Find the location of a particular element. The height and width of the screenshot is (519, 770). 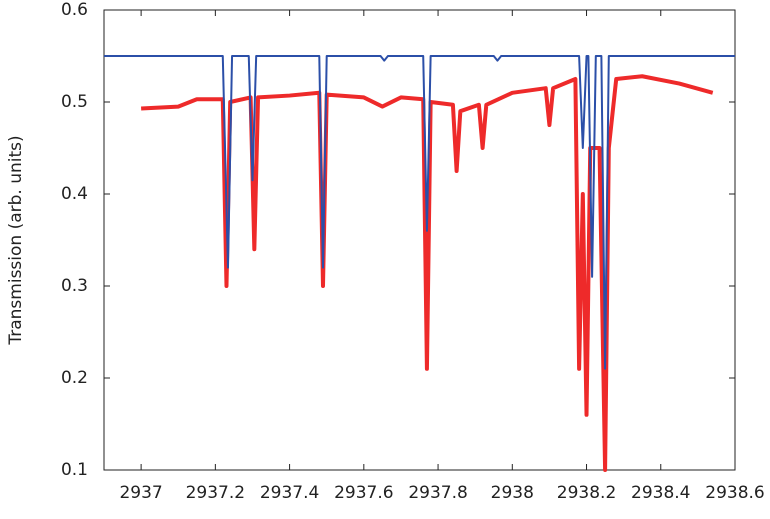

x-tick-label: 2938.4 is located at coordinates (660, 493).